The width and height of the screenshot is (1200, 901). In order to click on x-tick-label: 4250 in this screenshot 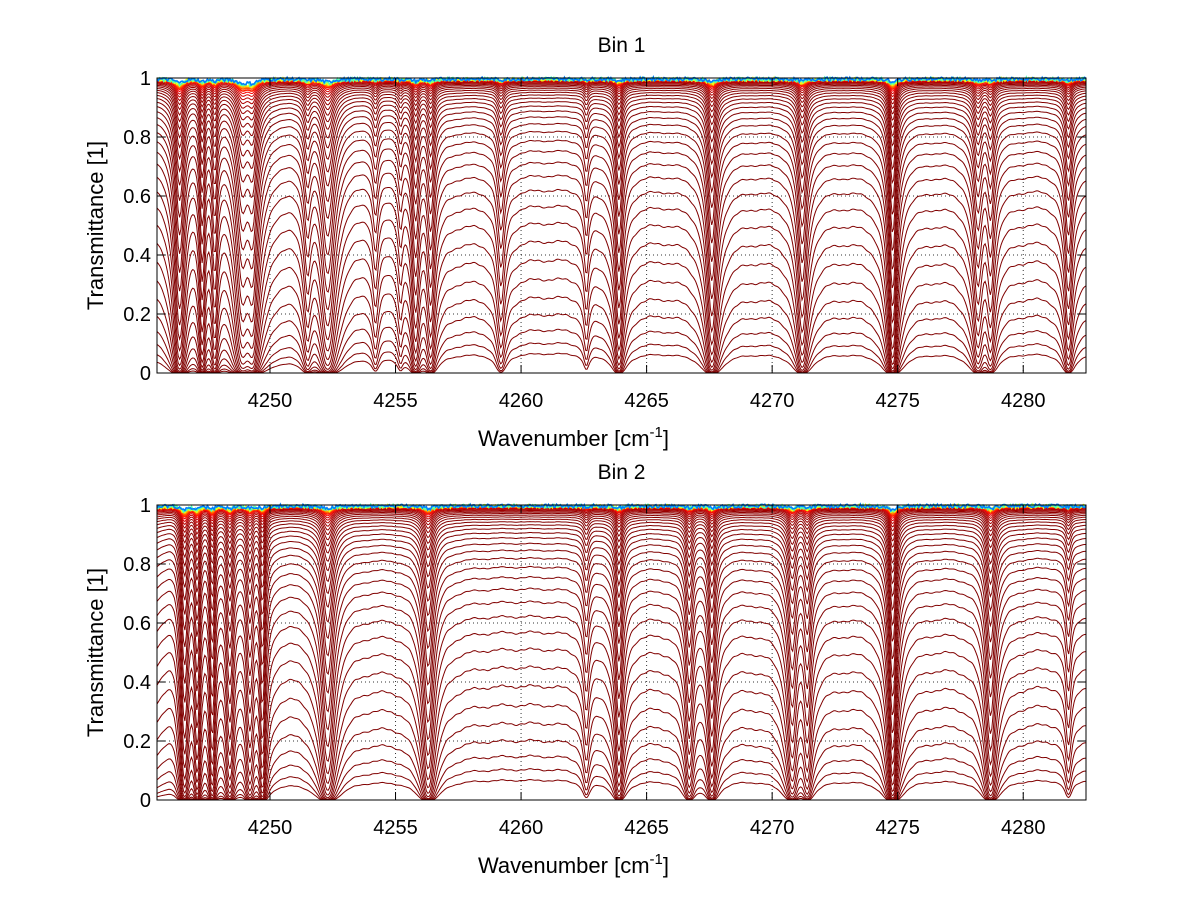, I will do `click(270, 401)`.